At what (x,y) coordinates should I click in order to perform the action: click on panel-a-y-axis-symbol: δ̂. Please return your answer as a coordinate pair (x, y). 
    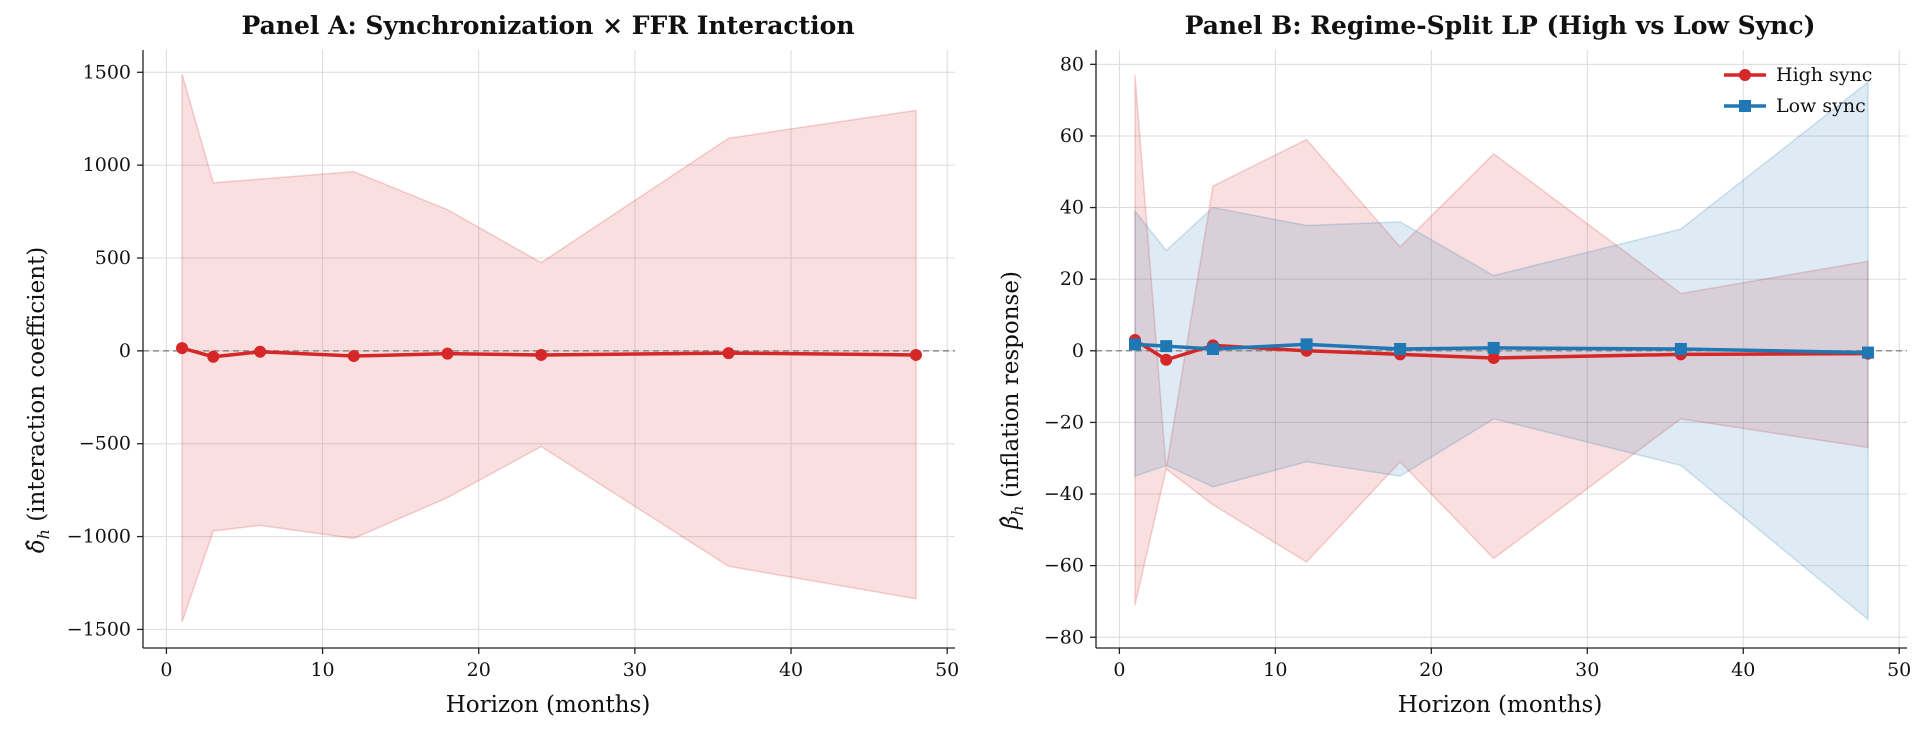
    Looking at the image, I should click on (37, 546).